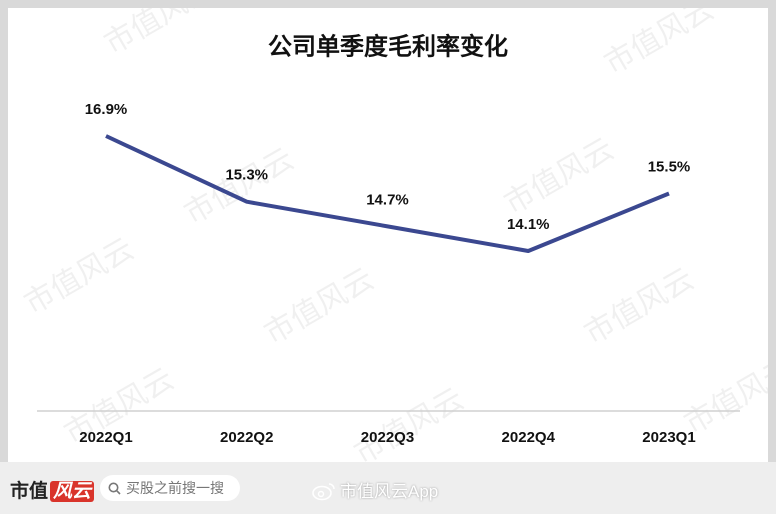 The width and height of the screenshot is (776, 514). Describe the element at coordinates (669, 166) in the screenshot. I see `data-label: 15.5%` at that location.